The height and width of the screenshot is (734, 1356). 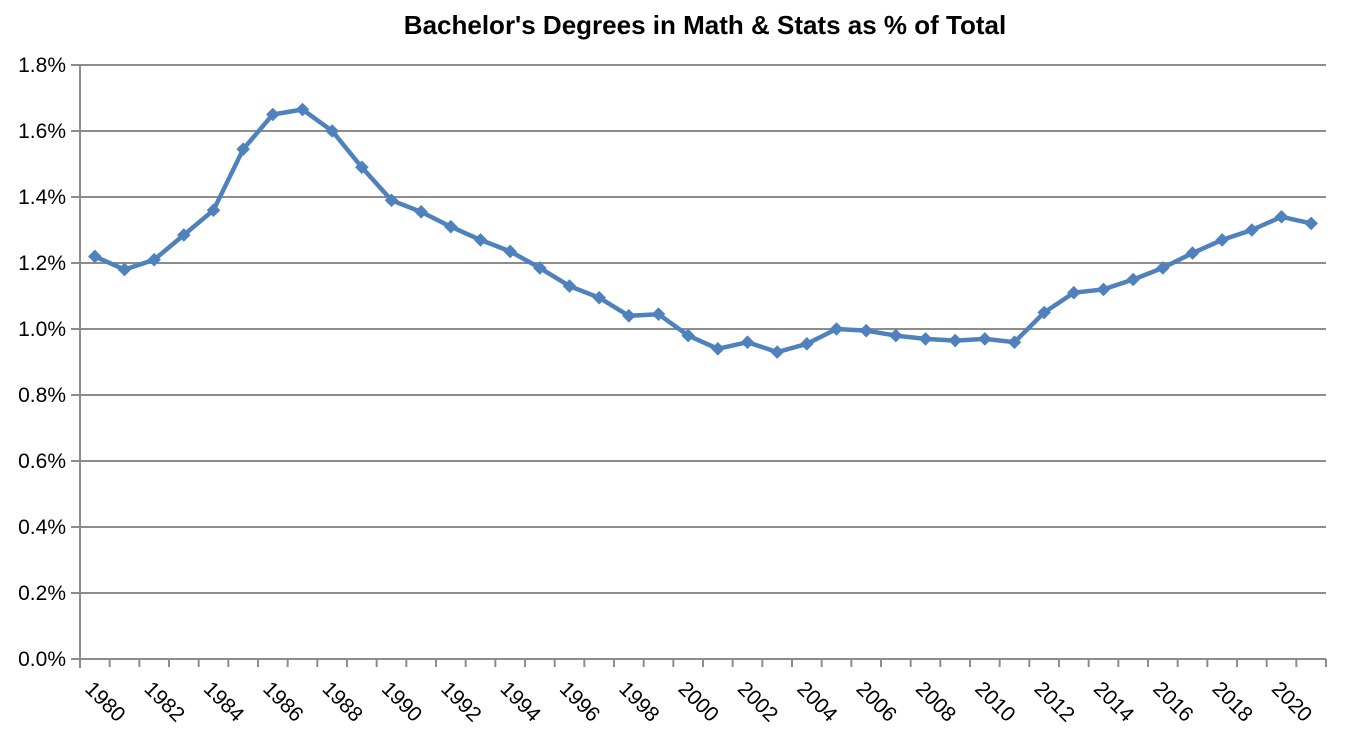 I want to click on x-tick-label: 2018, so click(x=1232, y=701).